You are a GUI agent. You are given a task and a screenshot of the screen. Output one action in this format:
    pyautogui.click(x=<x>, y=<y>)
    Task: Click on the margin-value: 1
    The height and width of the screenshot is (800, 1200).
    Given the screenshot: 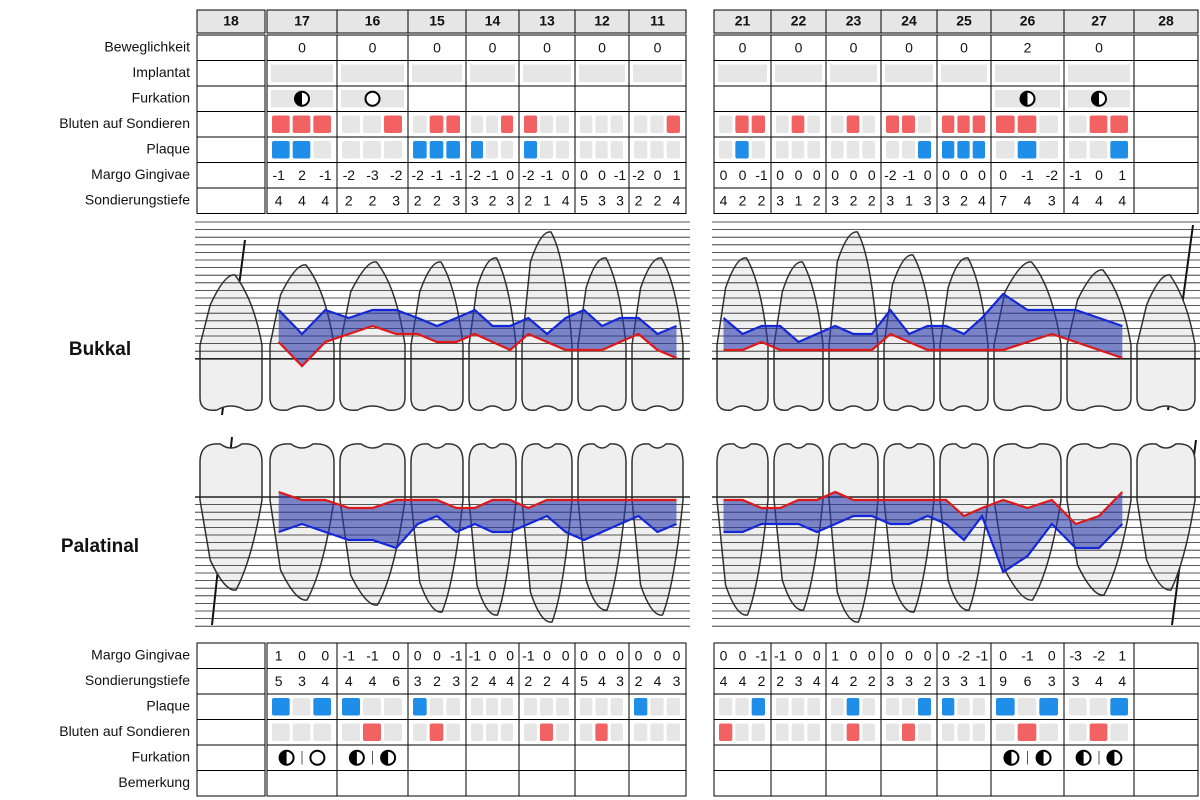 What is the action you would take?
    pyautogui.click(x=677, y=175)
    